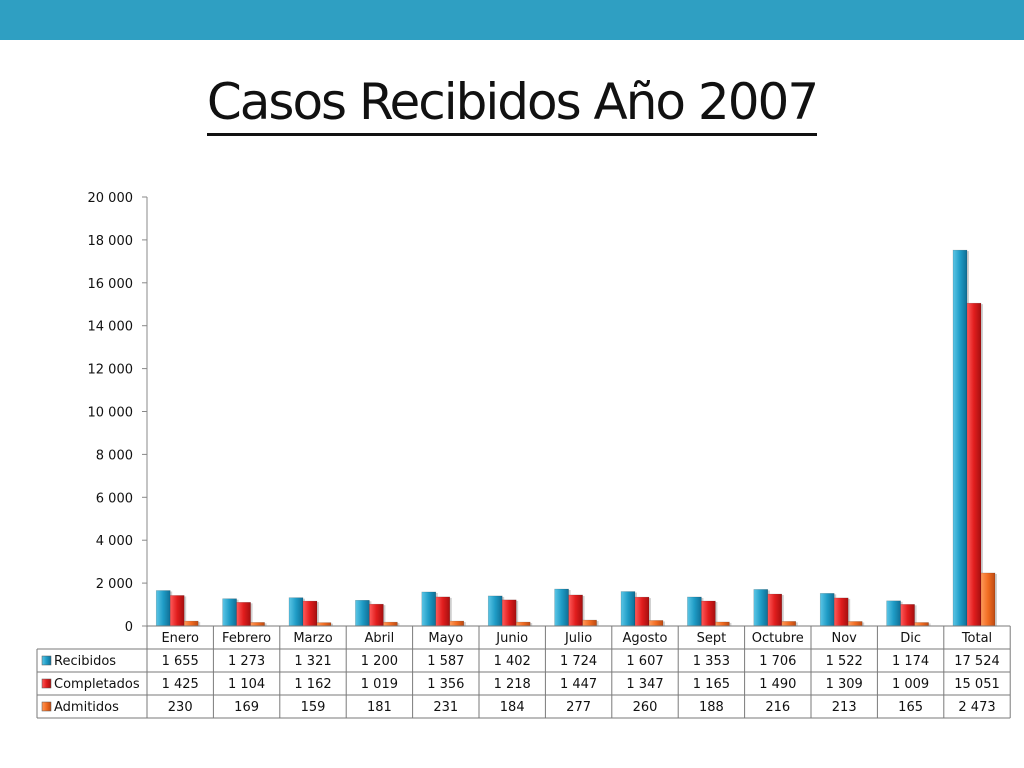  Describe the element at coordinates (362, 613) in the screenshot. I see `bar-recibidos-abril` at that location.